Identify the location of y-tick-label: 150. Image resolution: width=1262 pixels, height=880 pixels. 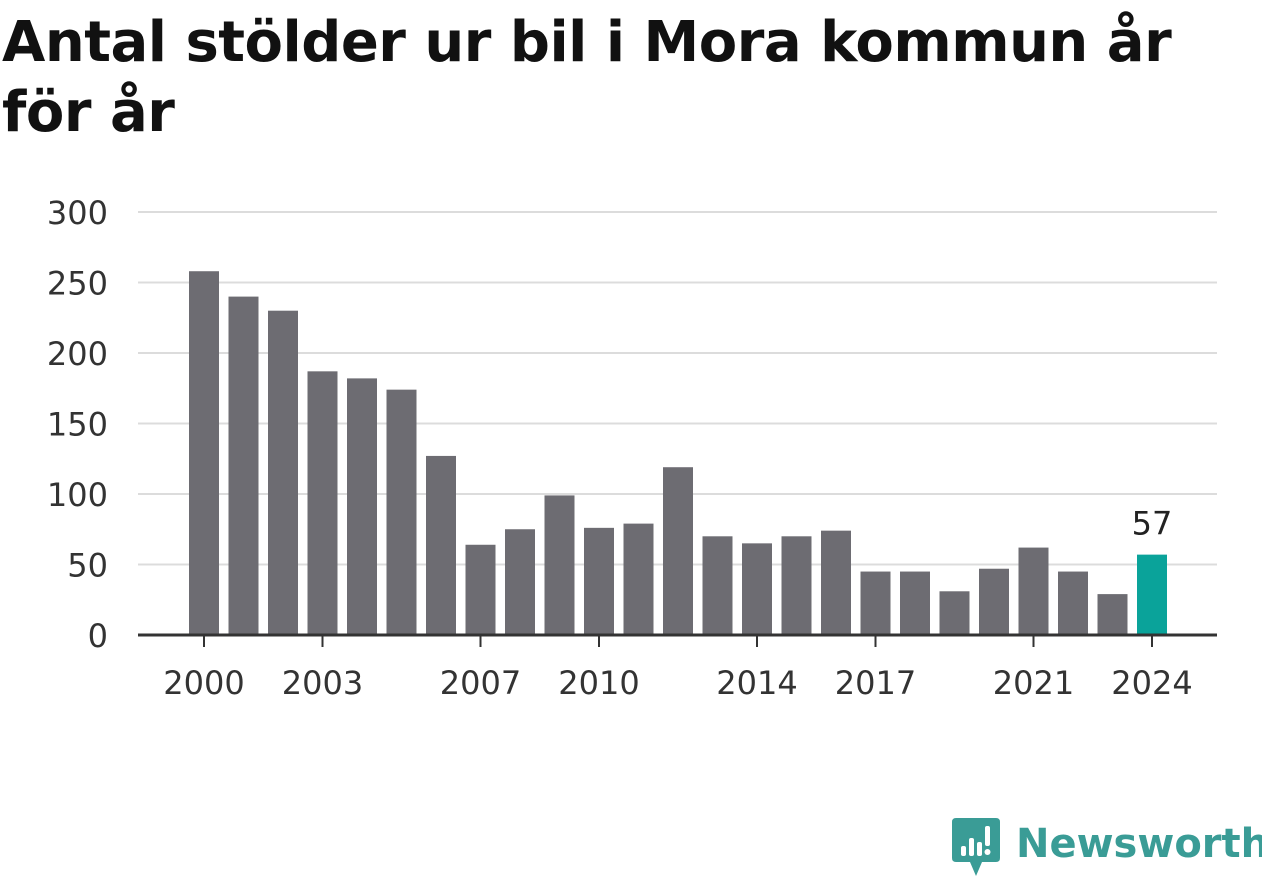
(77, 425).